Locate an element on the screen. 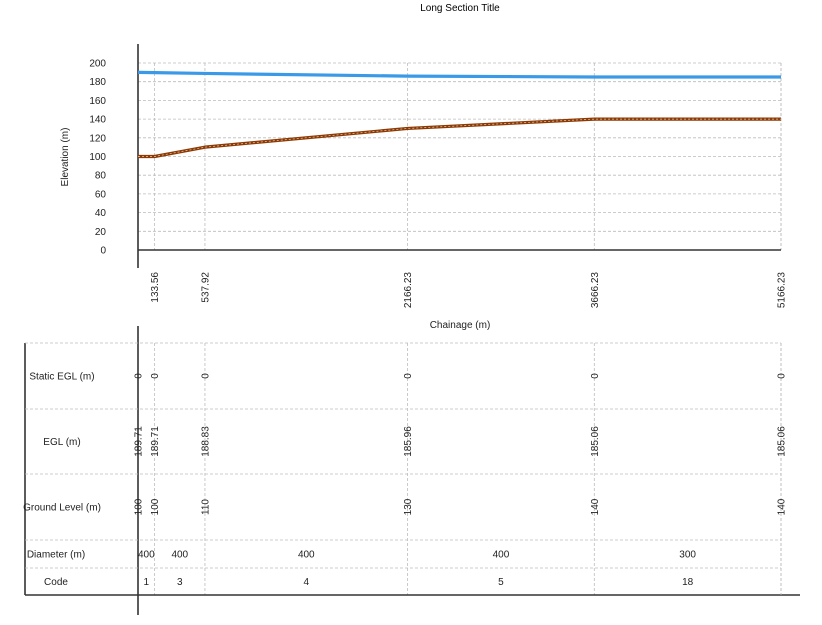 This screenshot has width=822, height=625. y-tick-label: 120 is located at coordinates (97, 138).